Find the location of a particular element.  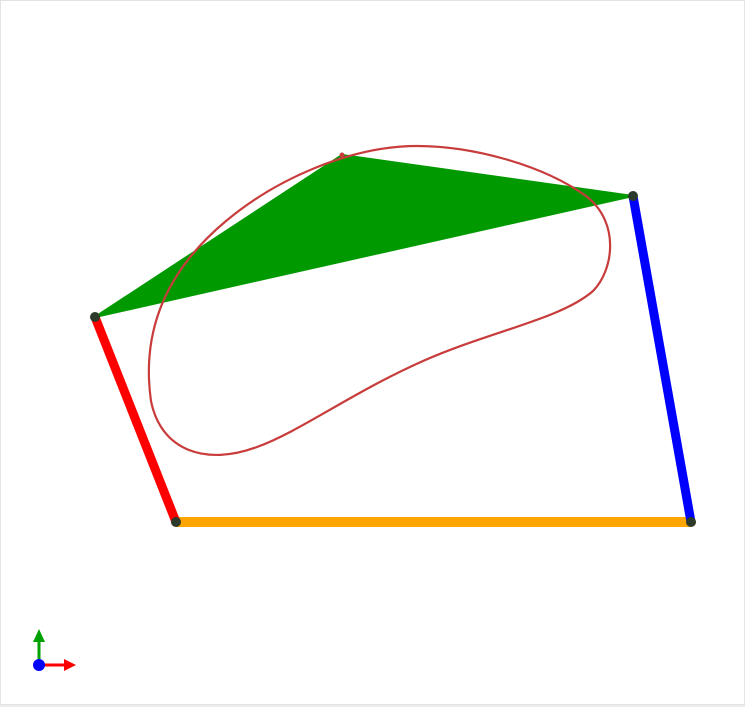

ground-pivot-left is located at coordinates (176, 522).